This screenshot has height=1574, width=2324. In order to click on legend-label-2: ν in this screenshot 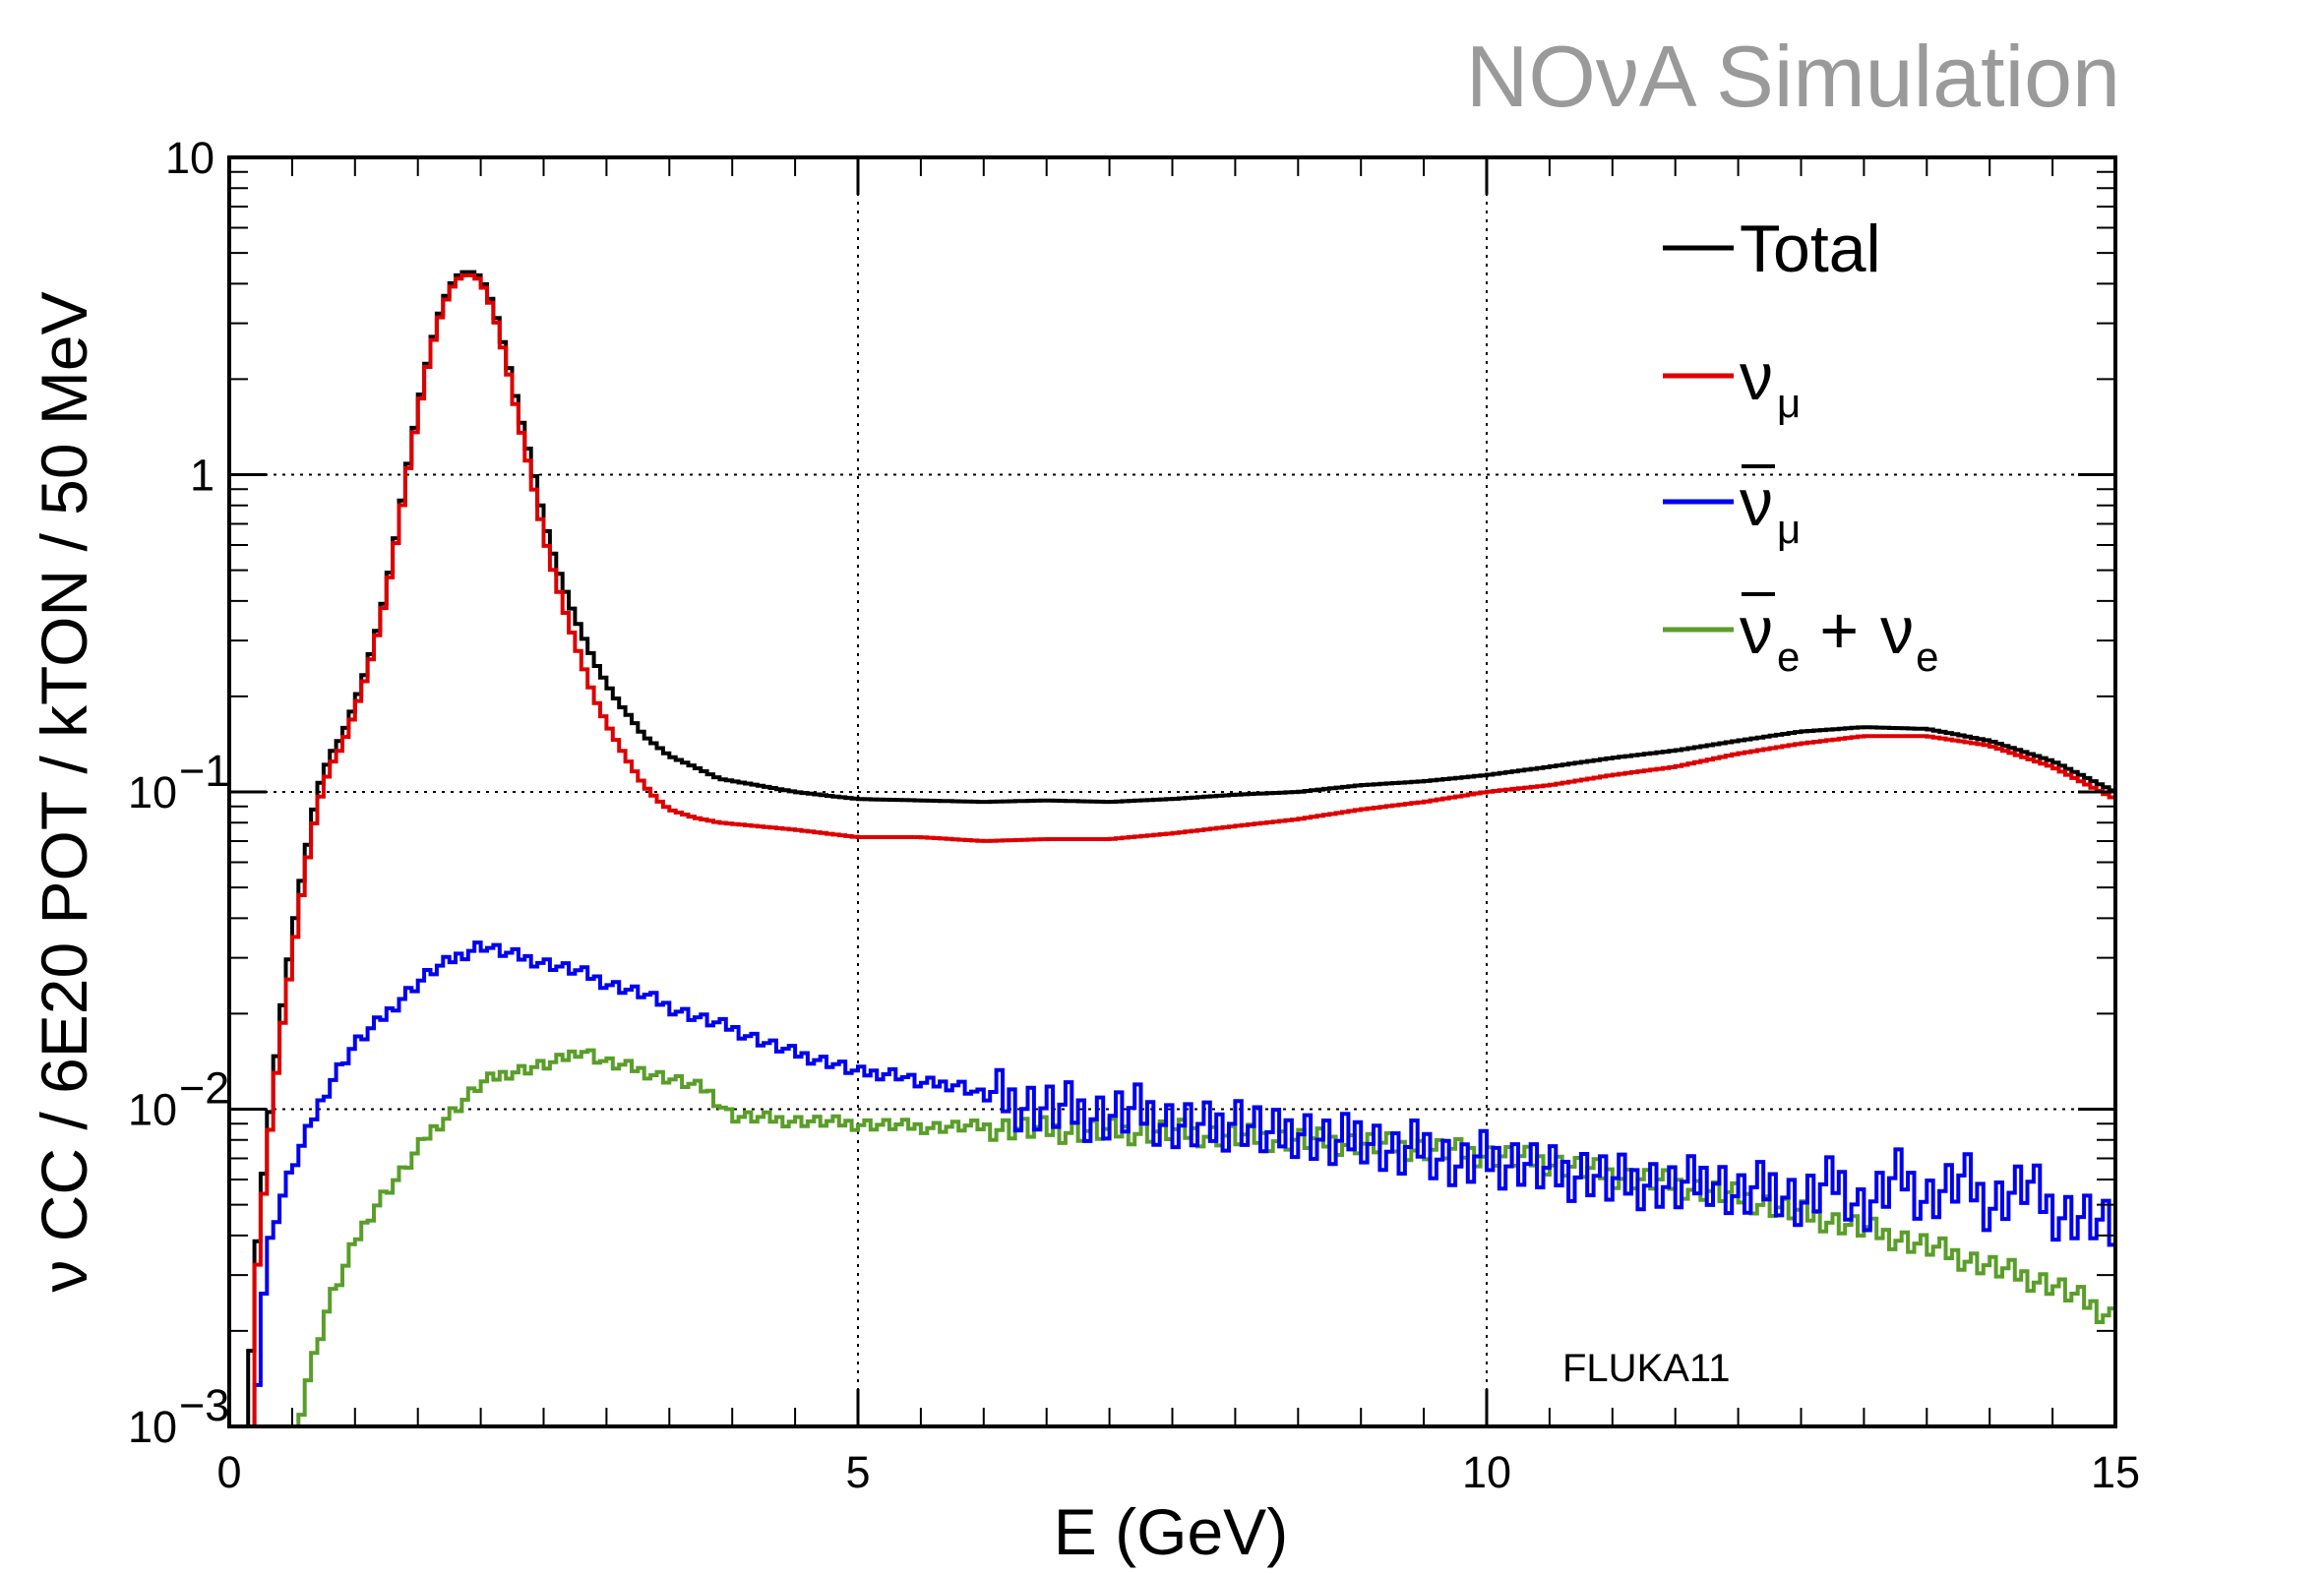, I will do `click(1756, 503)`.